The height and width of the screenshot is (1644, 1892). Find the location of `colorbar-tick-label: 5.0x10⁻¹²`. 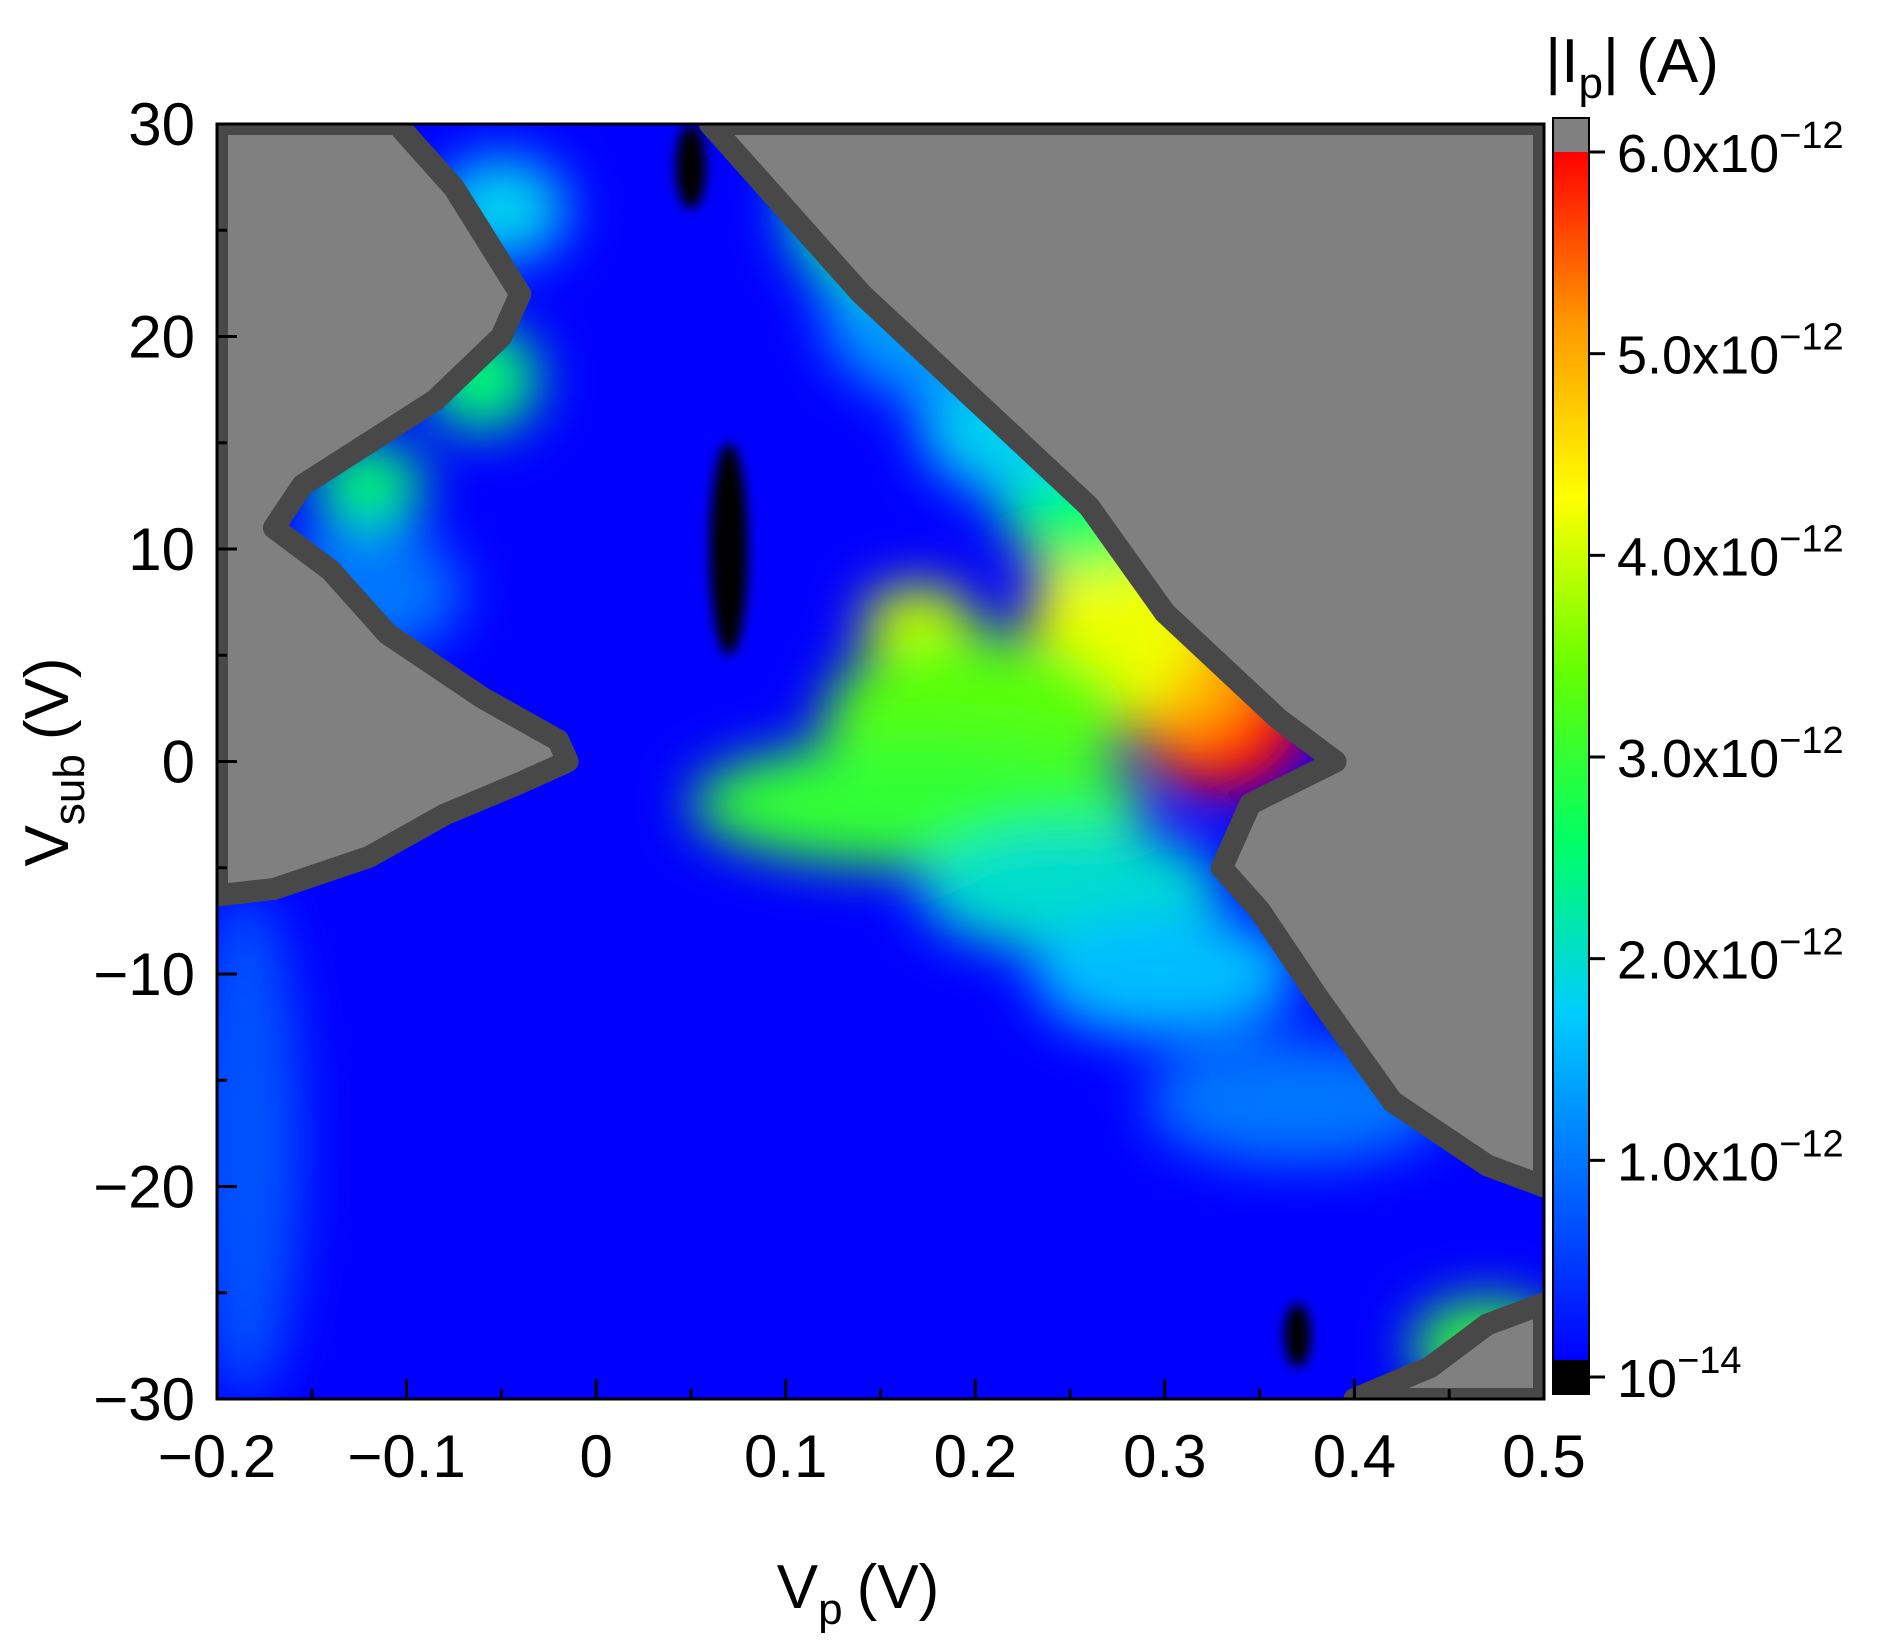

colorbar-tick-label: 5.0x10⁻¹² is located at coordinates (1730, 351).